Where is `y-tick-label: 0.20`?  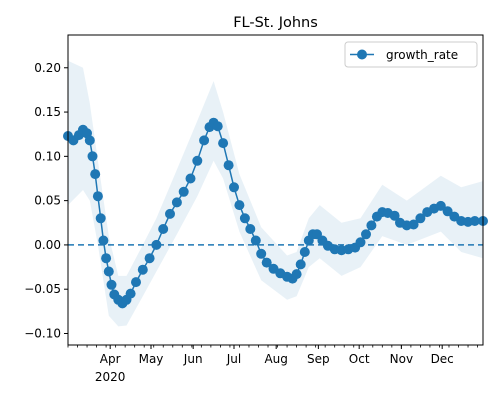 y-tick-label: 0.20 is located at coordinates (47, 68).